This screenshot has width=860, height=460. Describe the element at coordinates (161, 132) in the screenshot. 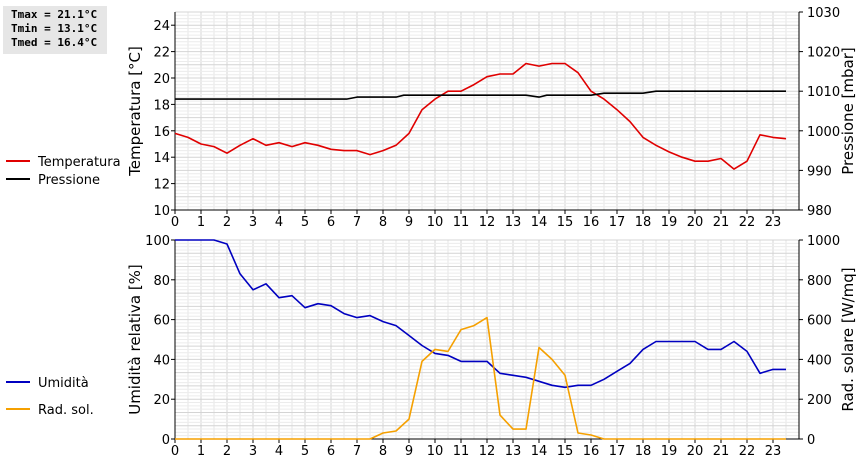

I see `y-tick-label-left: 16` at that location.